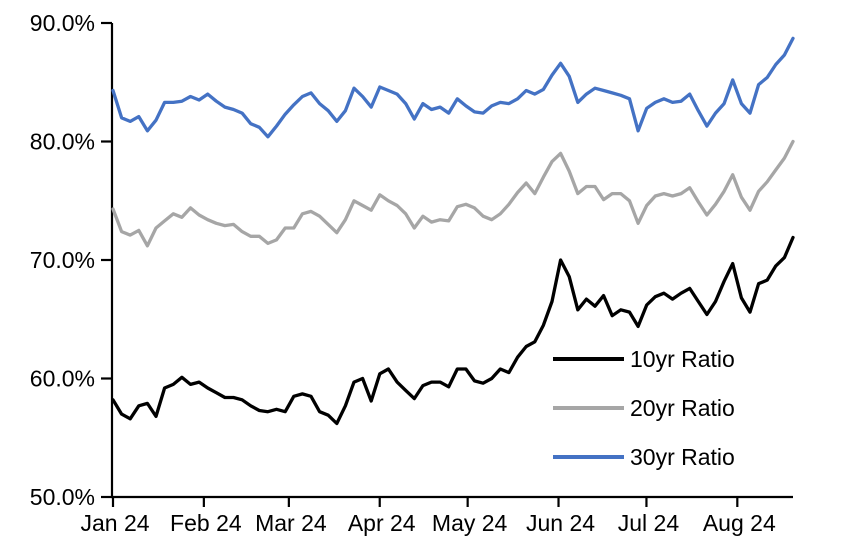 This screenshot has width=852, height=551. Describe the element at coordinates (62, 379) in the screenshot. I see `y-axis-tick-label: 60.0%` at that location.